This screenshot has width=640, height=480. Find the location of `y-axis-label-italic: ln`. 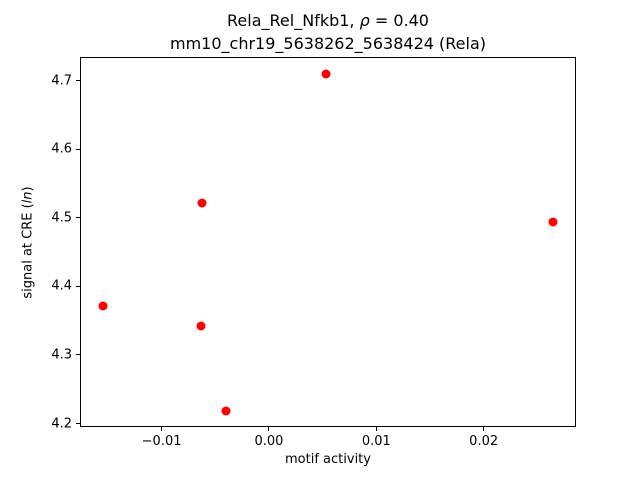

y-axis-label-italic: ln is located at coordinates (28, 197).